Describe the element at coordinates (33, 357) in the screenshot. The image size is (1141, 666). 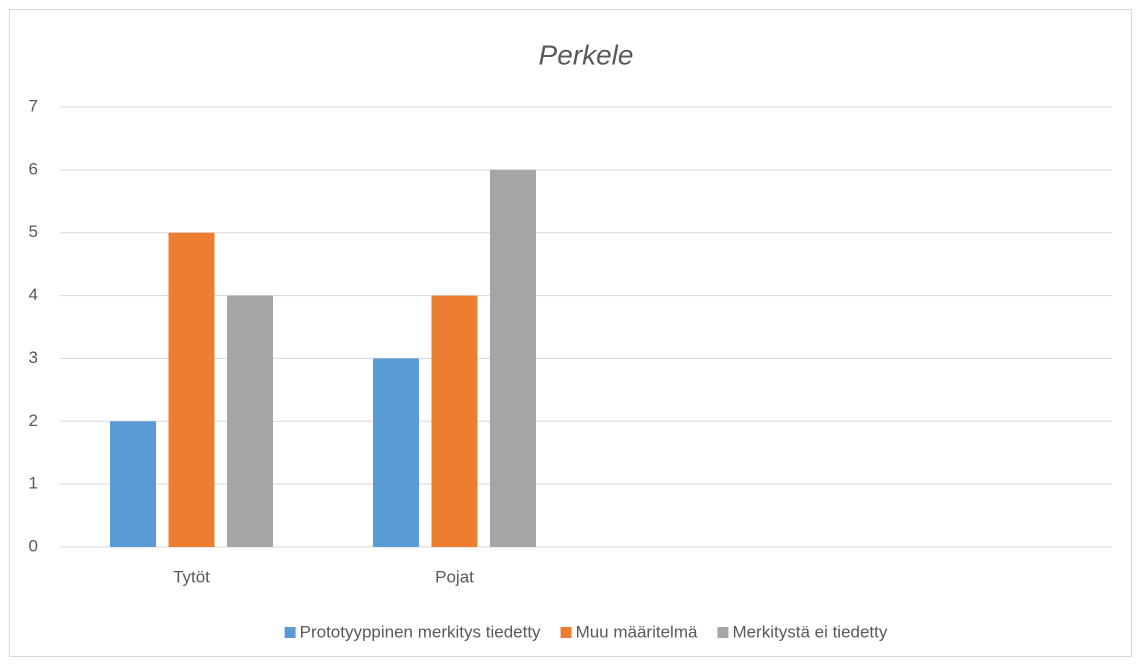
I see `y-tick-label: 3` at that location.